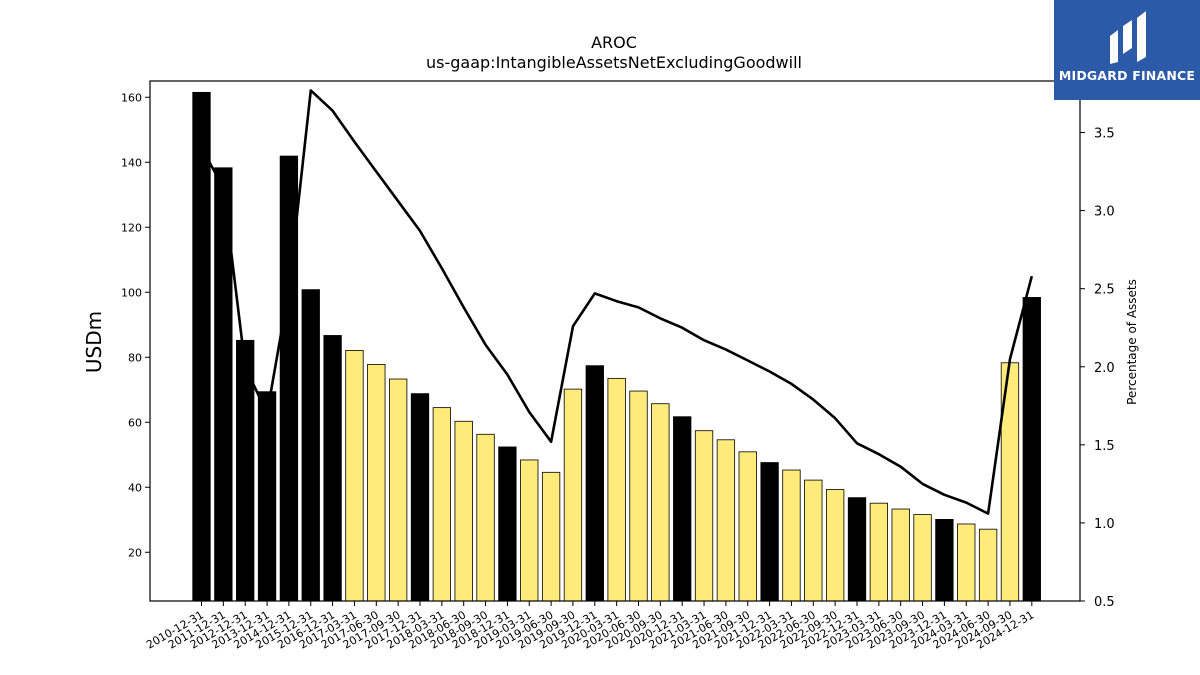 This screenshot has width=1200, height=675. I want to click on chart-title: AROC, so click(614, 42).